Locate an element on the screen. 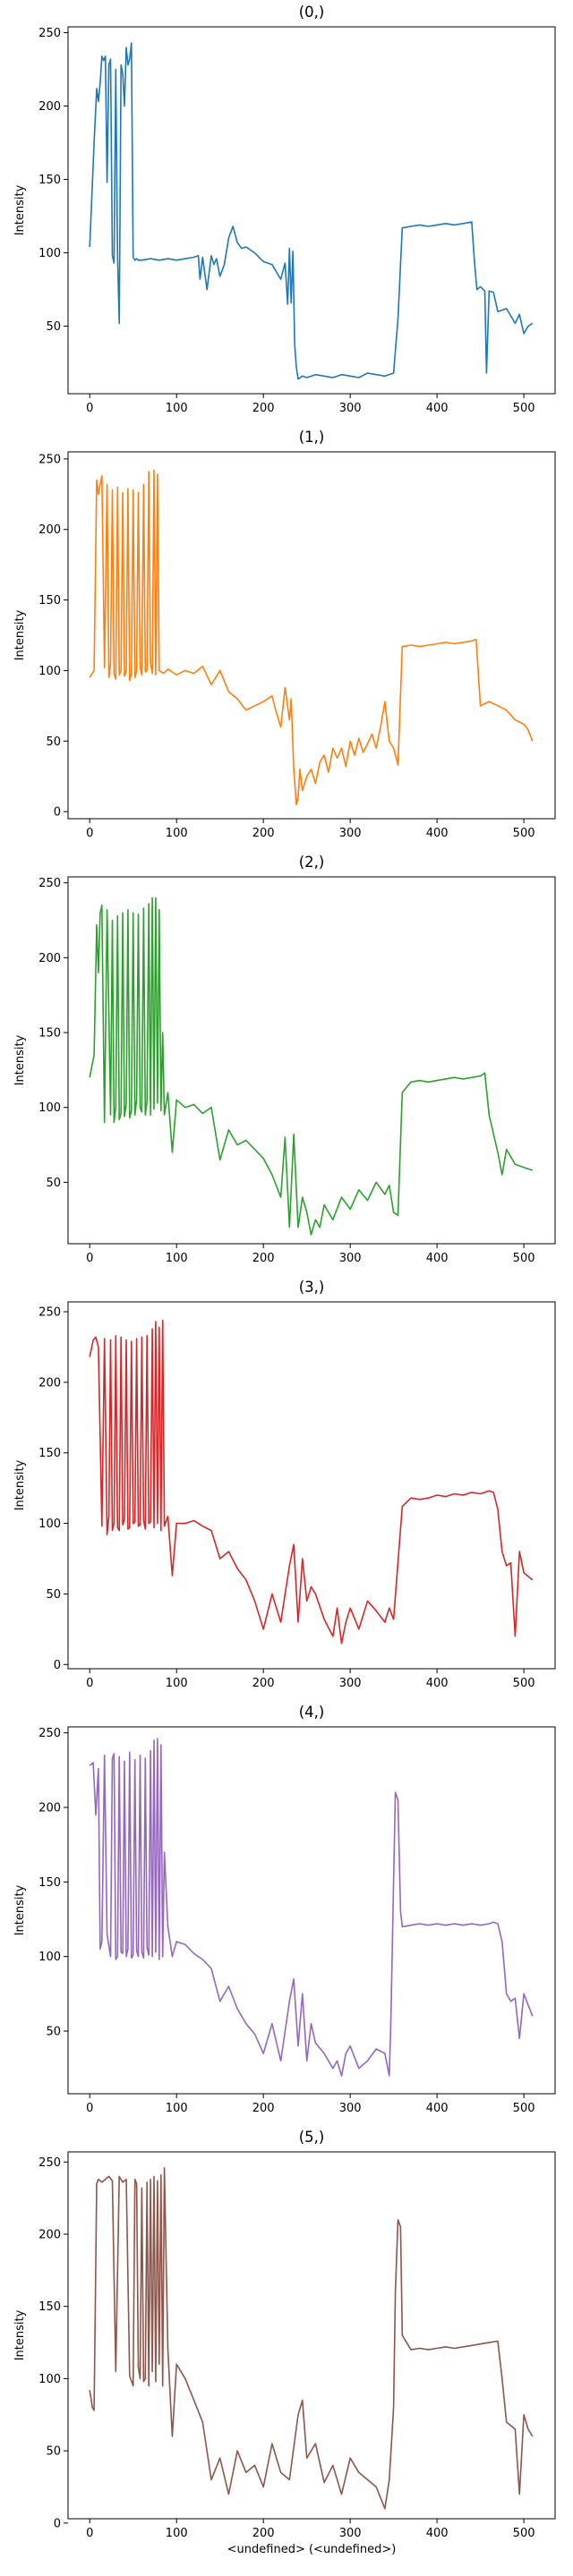 The image size is (573, 2576). subplot-title: (0,) is located at coordinates (312, 12).